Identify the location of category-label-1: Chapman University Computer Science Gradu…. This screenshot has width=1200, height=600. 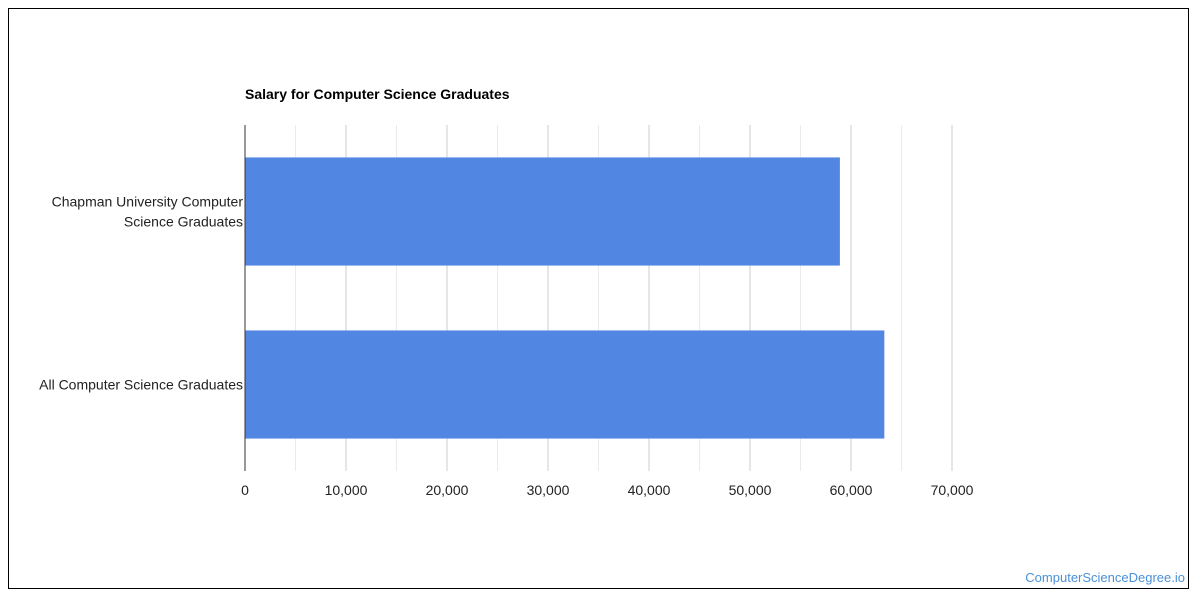
(148, 212).